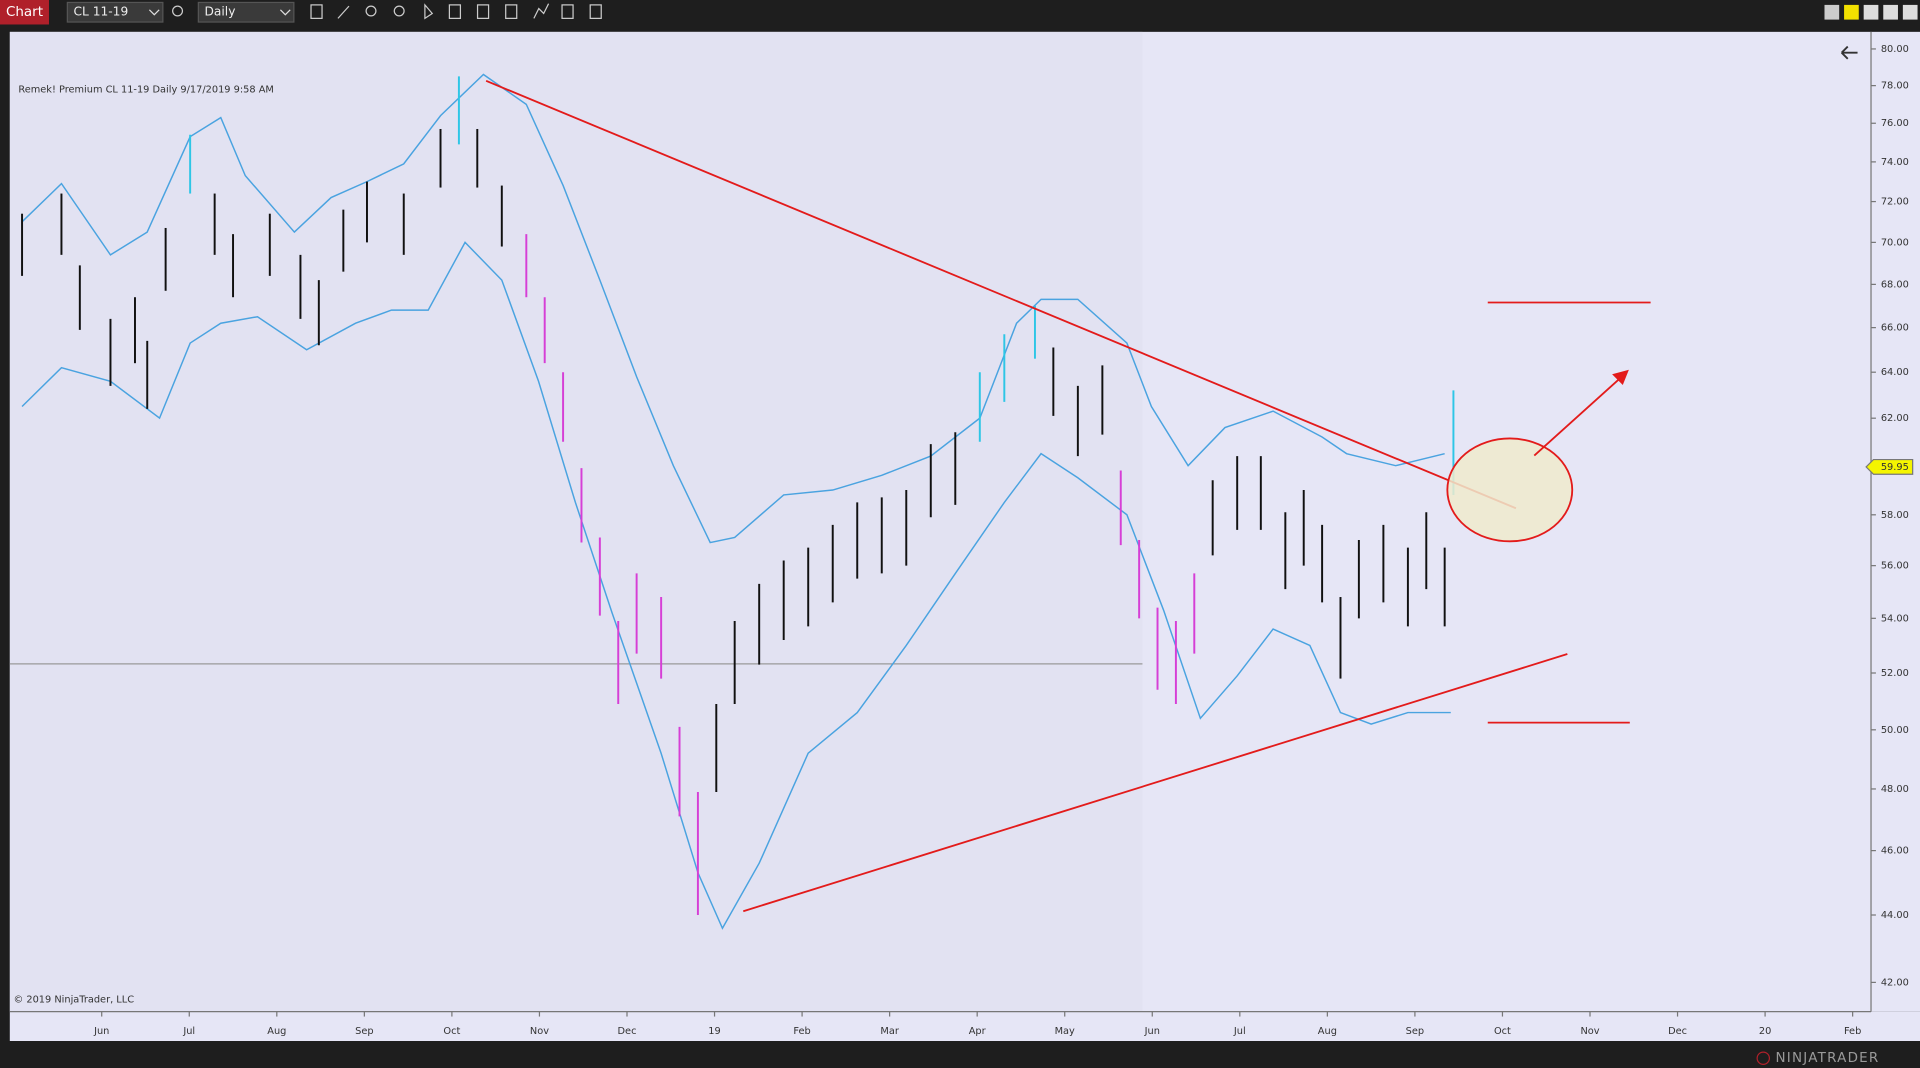  Describe the element at coordinates (1895, 566) in the screenshot. I see `y-tick-label: 56.00` at that location.